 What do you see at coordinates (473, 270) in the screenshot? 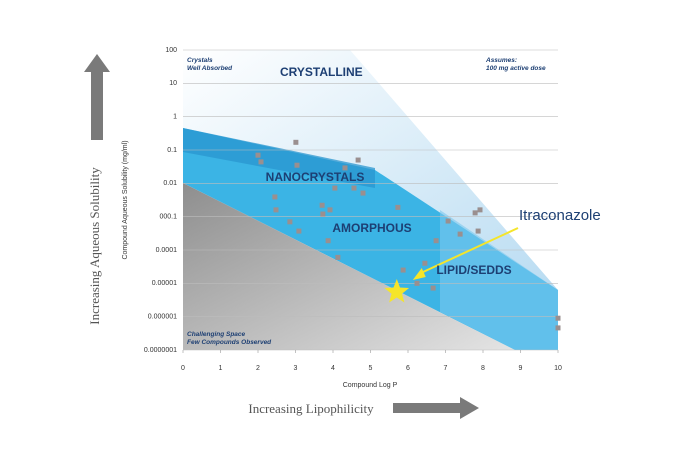
I see `region-label: LIPID/SEDDS` at bounding box center [473, 270].